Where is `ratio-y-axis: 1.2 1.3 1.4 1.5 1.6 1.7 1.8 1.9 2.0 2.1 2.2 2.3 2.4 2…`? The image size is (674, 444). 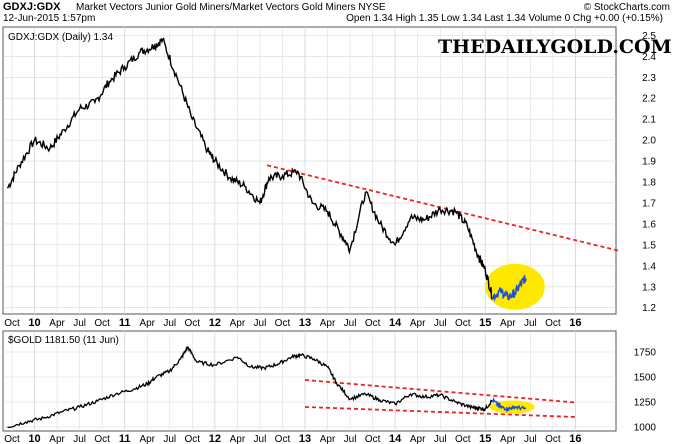 ratio-y-axis: 1.2 1.3 1.4 1.5 1.6 1.7 1.8 1.9 2.0 2.1 2.2 2.3 2.4 2… is located at coordinates (649, 172).